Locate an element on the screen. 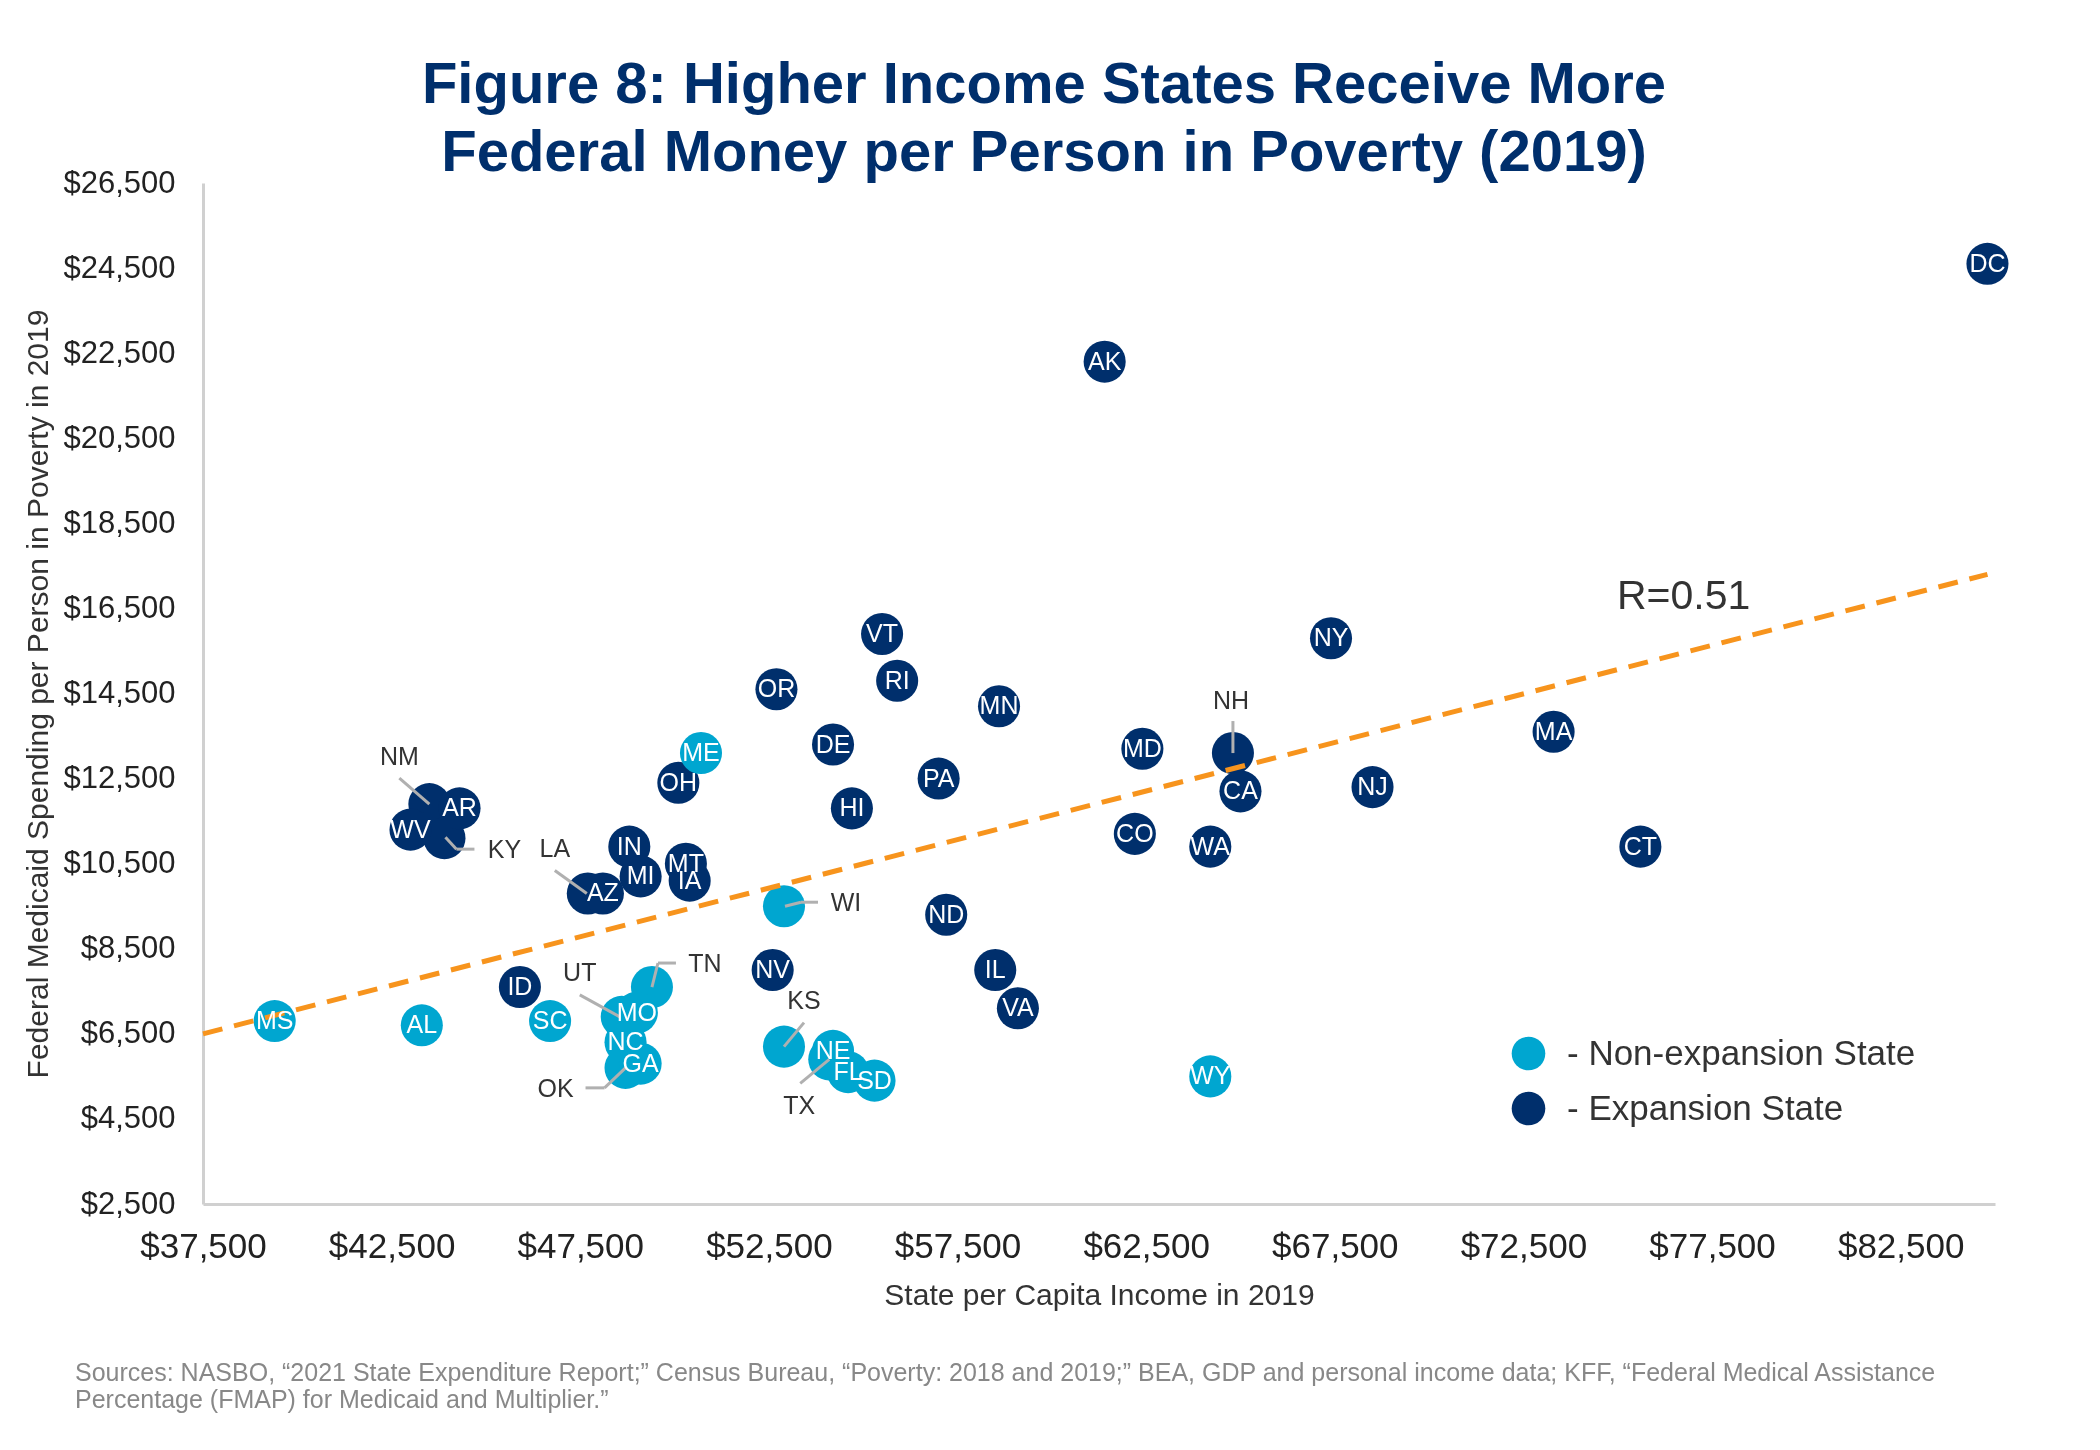 The width and height of the screenshot is (2100, 1450). y-tick-label: $8,500 is located at coordinates (128, 948).